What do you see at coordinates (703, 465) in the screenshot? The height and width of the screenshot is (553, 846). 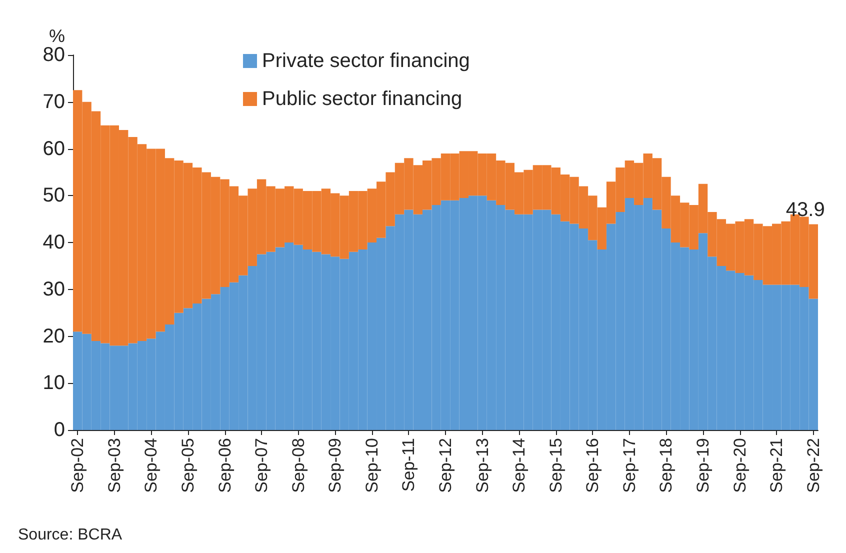 I see `x-tick-label: Sep-19` at bounding box center [703, 465].